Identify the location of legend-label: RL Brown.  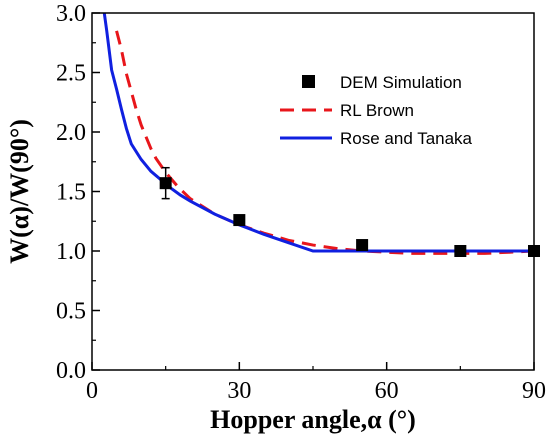
(377, 110).